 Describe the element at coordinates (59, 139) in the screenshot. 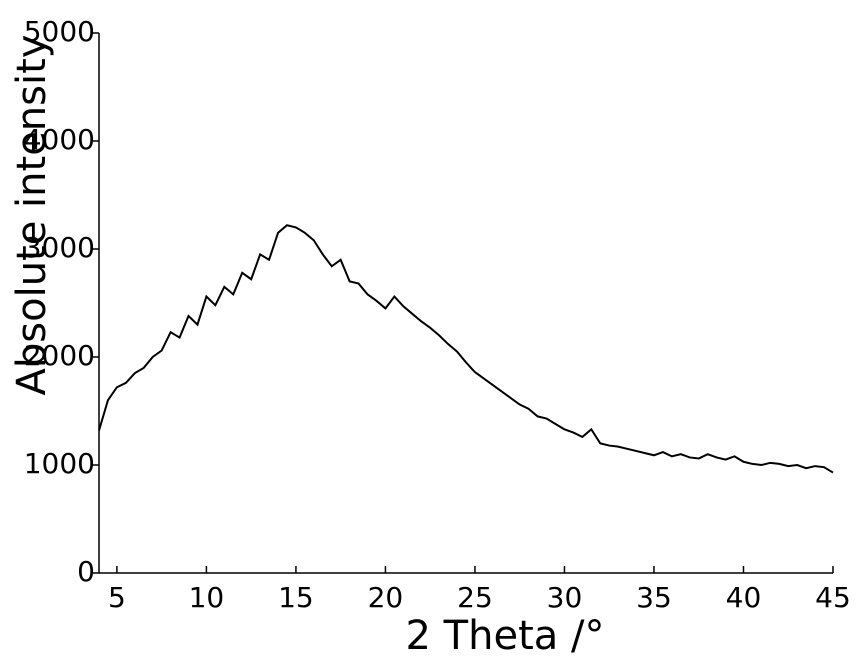

I see `y-tick-label: 4000` at that location.